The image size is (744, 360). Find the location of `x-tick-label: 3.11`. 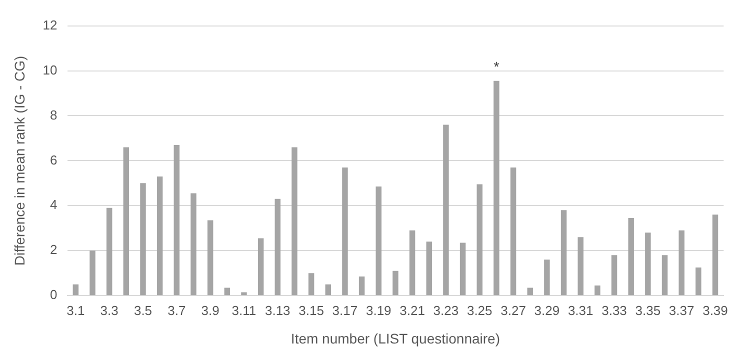

x-tick-label: 3.11 is located at coordinates (244, 310).